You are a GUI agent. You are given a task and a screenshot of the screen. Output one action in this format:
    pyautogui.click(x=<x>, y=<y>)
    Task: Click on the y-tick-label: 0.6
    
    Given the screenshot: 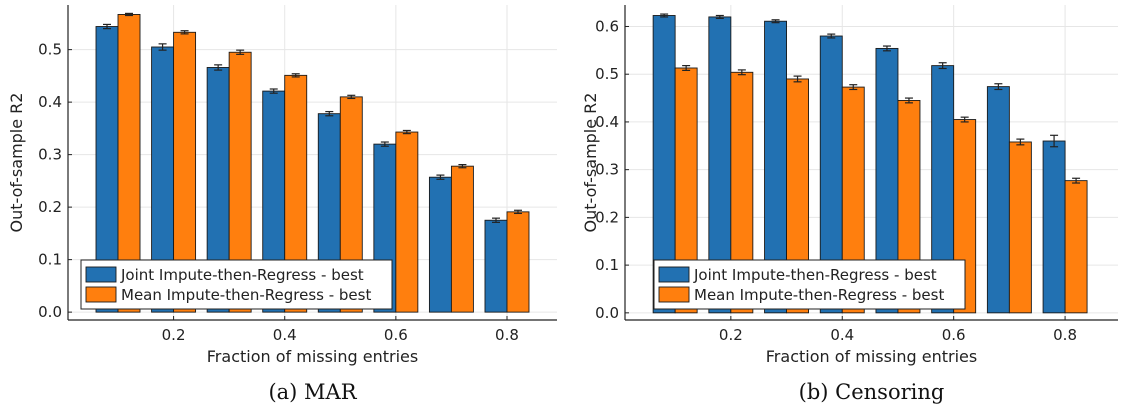 What is the action you would take?
    pyautogui.click(x=607, y=26)
    